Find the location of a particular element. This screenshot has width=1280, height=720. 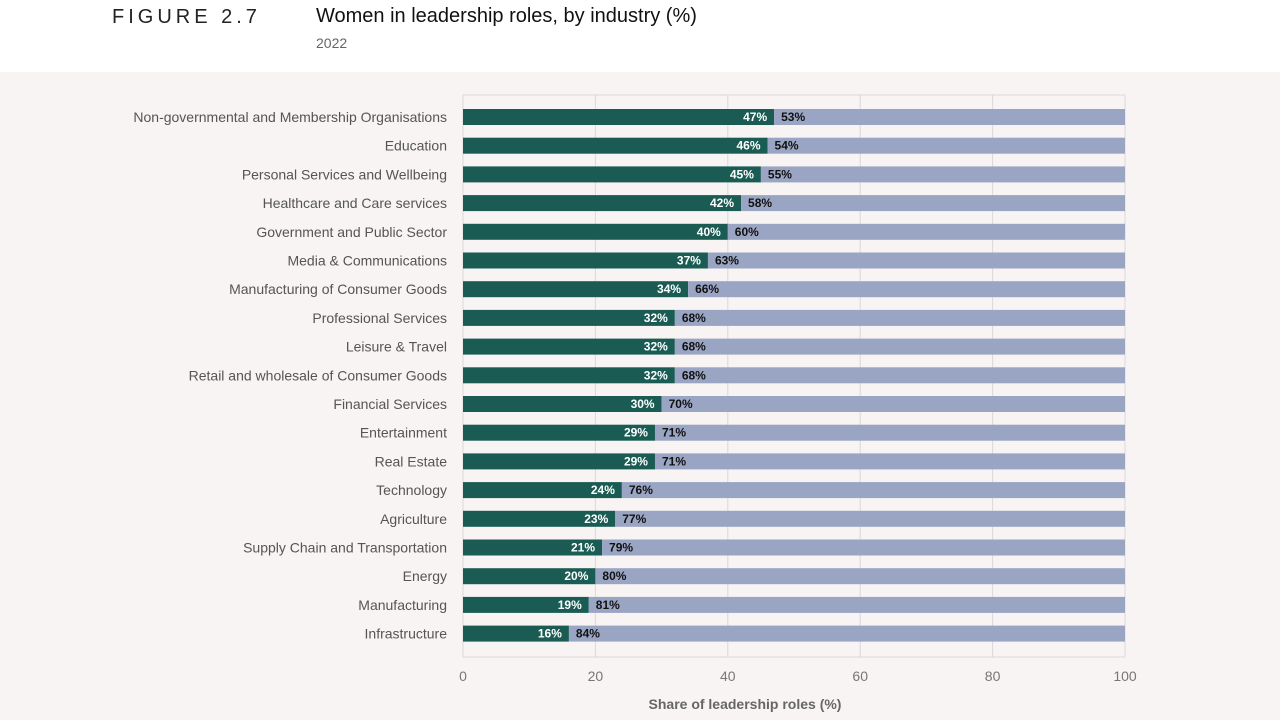

chart-subtitle: 2022 is located at coordinates (332, 43).